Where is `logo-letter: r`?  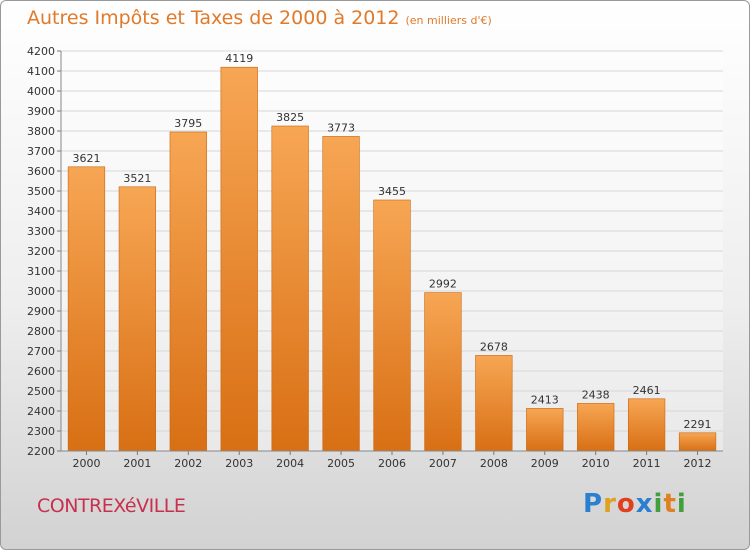 logo-letter: r is located at coordinates (610, 504).